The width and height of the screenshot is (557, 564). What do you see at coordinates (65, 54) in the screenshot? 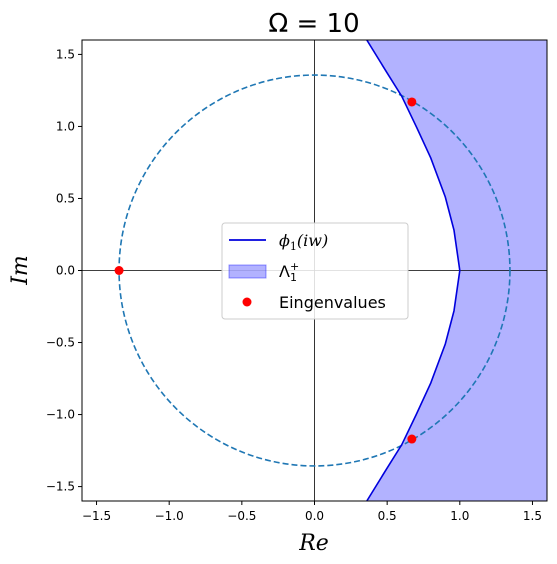
I see `y-tick-label: 1.5` at bounding box center [65, 54].